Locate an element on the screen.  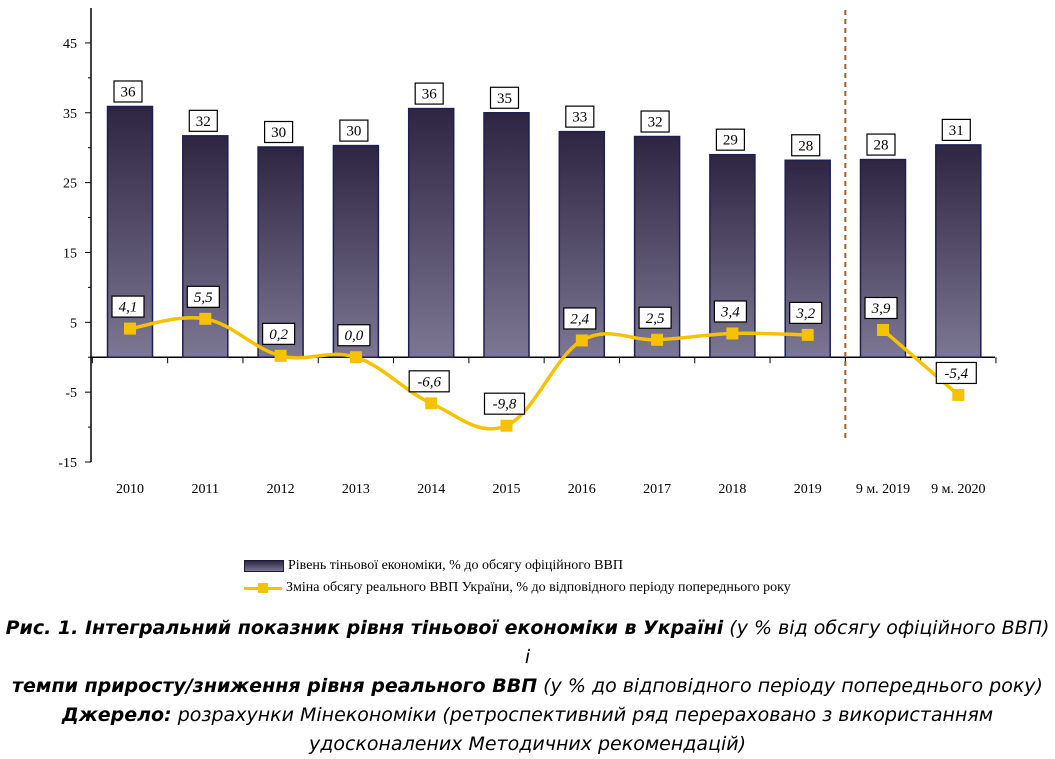
y-tick-label: 35 is located at coordinates (70, 114).